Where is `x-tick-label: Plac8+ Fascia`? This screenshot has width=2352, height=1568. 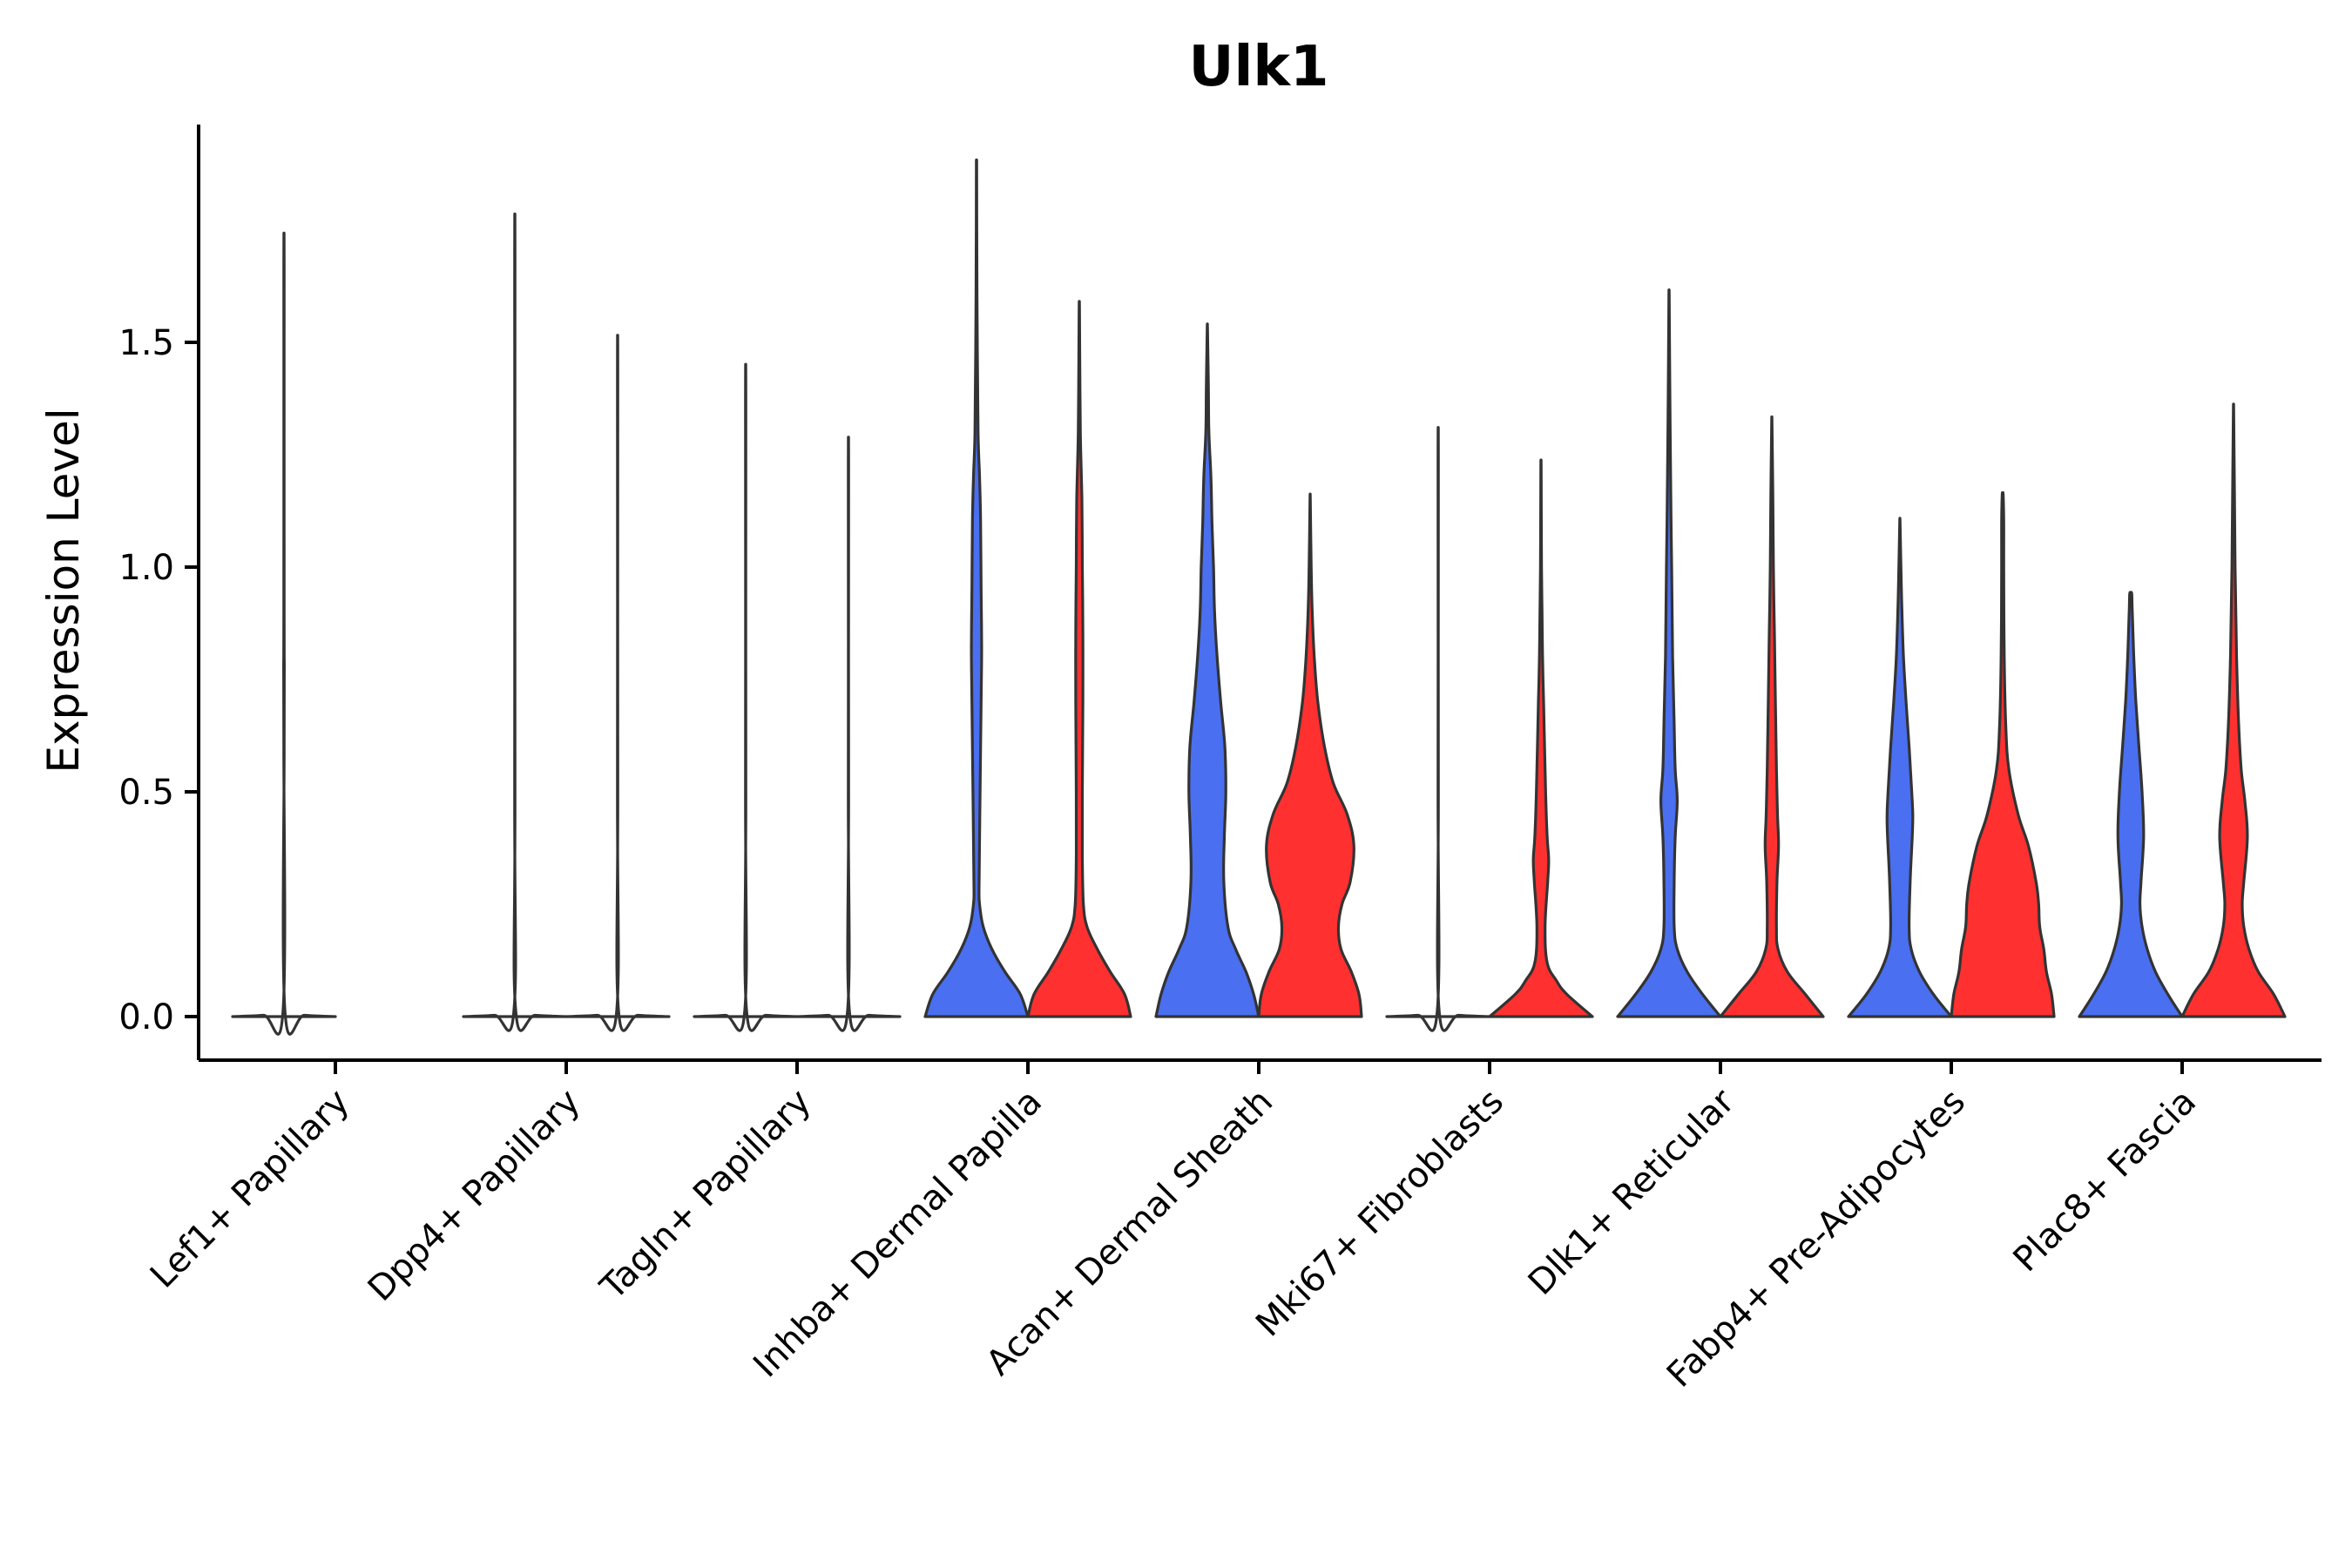 x-tick-label: Plac8+ Fascia is located at coordinates (2105, 1182).